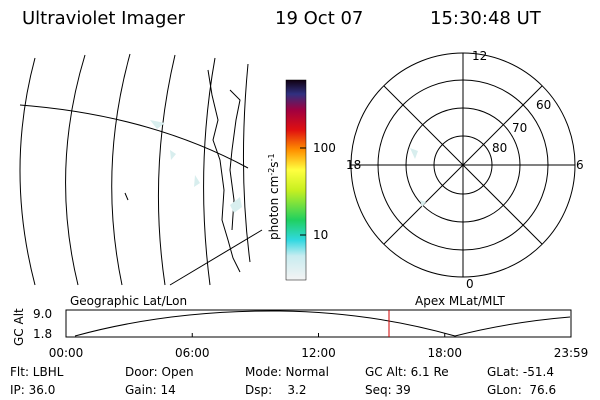 The height and width of the screenshot is (400, 600). What do you see at coordinates (150, 390) in the screenshot?
I see `info-field: Gain: 14` at bounding box center [150, 390].